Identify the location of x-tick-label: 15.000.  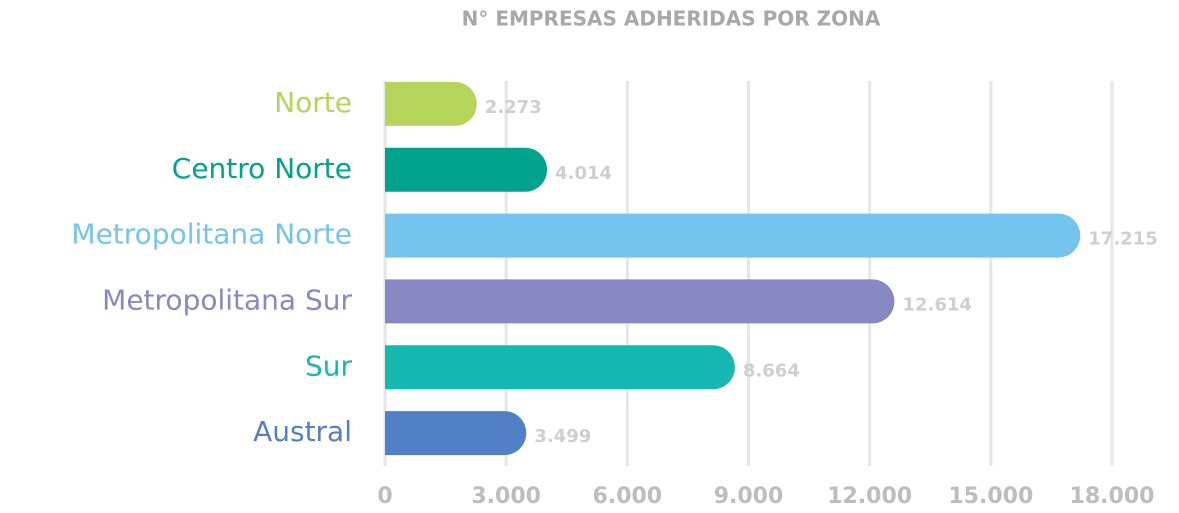
(990, 496).